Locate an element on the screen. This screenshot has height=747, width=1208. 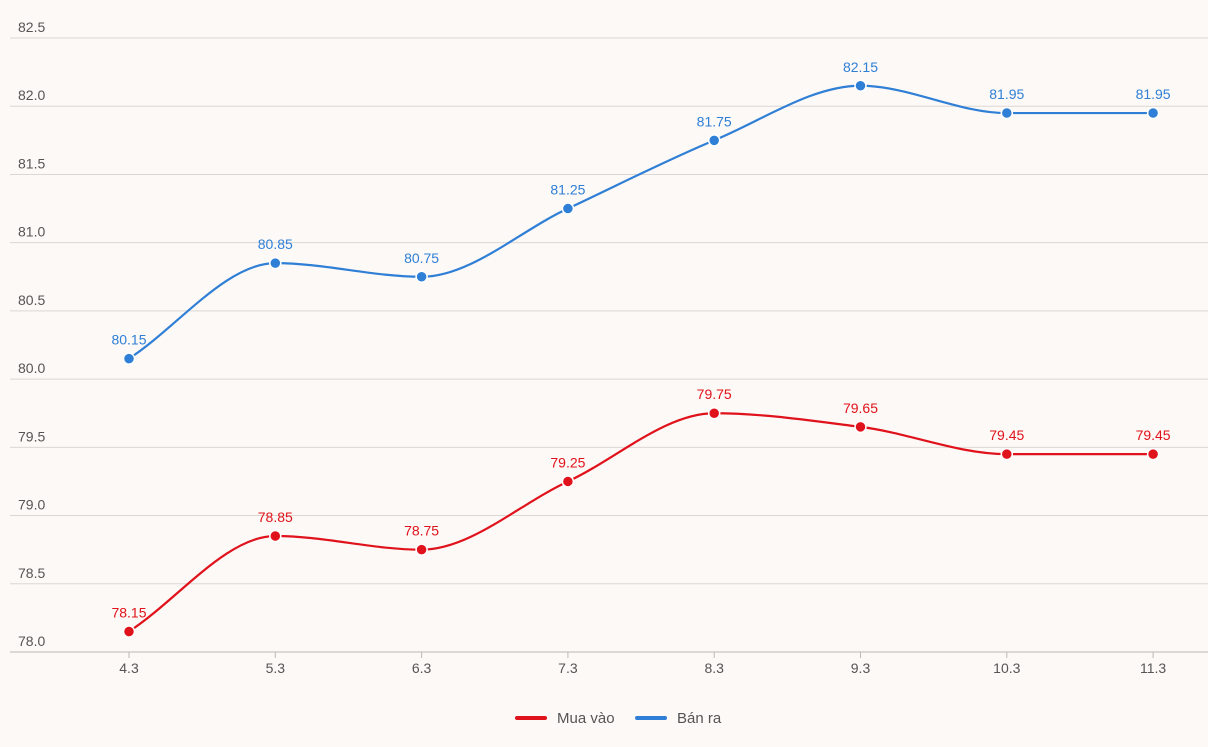
y-tick-label: 81.0 is located at coordinates (31, 232).